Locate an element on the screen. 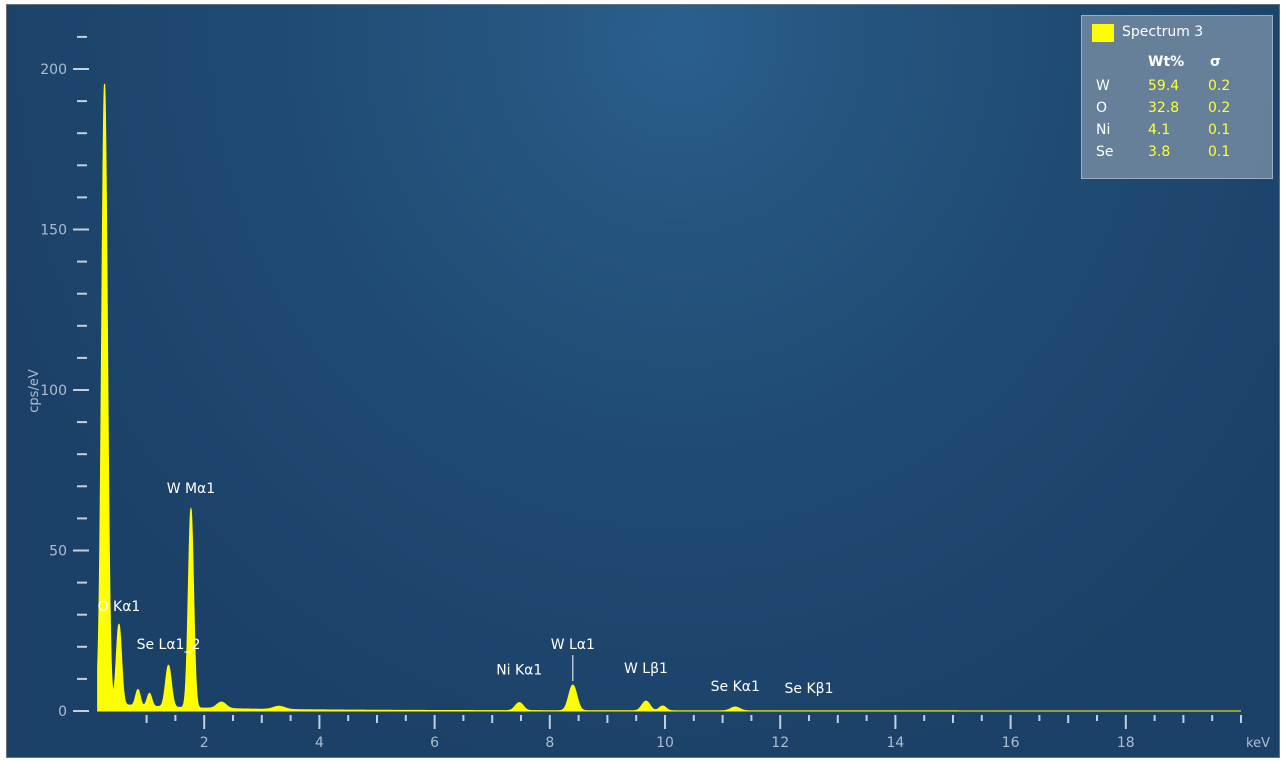  y-tick-label: 100 is located at coordinates (53, 391).